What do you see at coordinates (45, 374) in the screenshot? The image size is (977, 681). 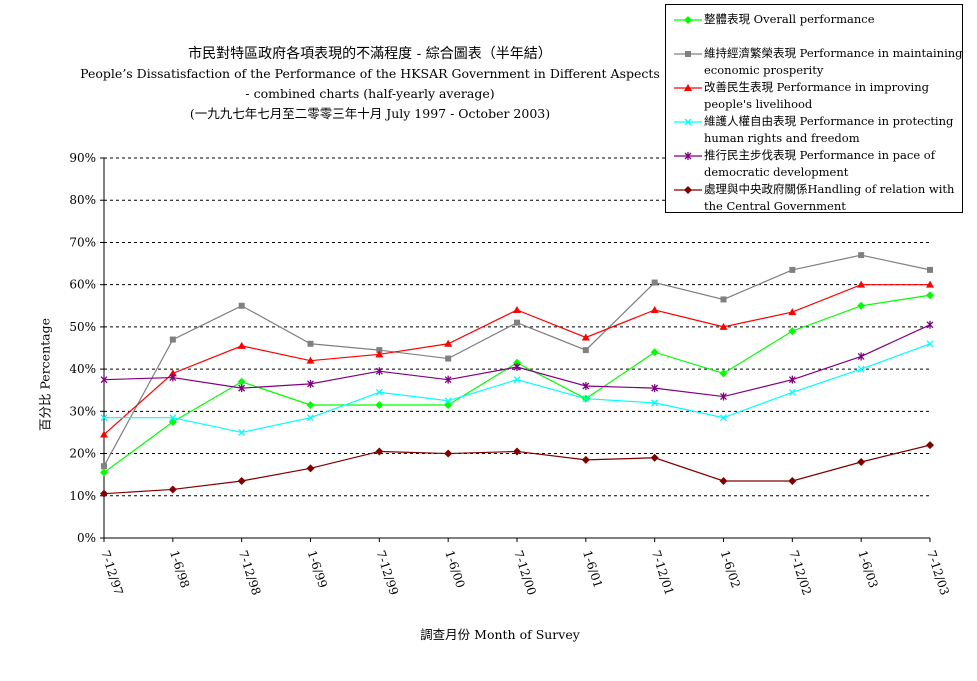 I see `y-axis-label: 百分比 Percentage` at bounding box center [45, 374].